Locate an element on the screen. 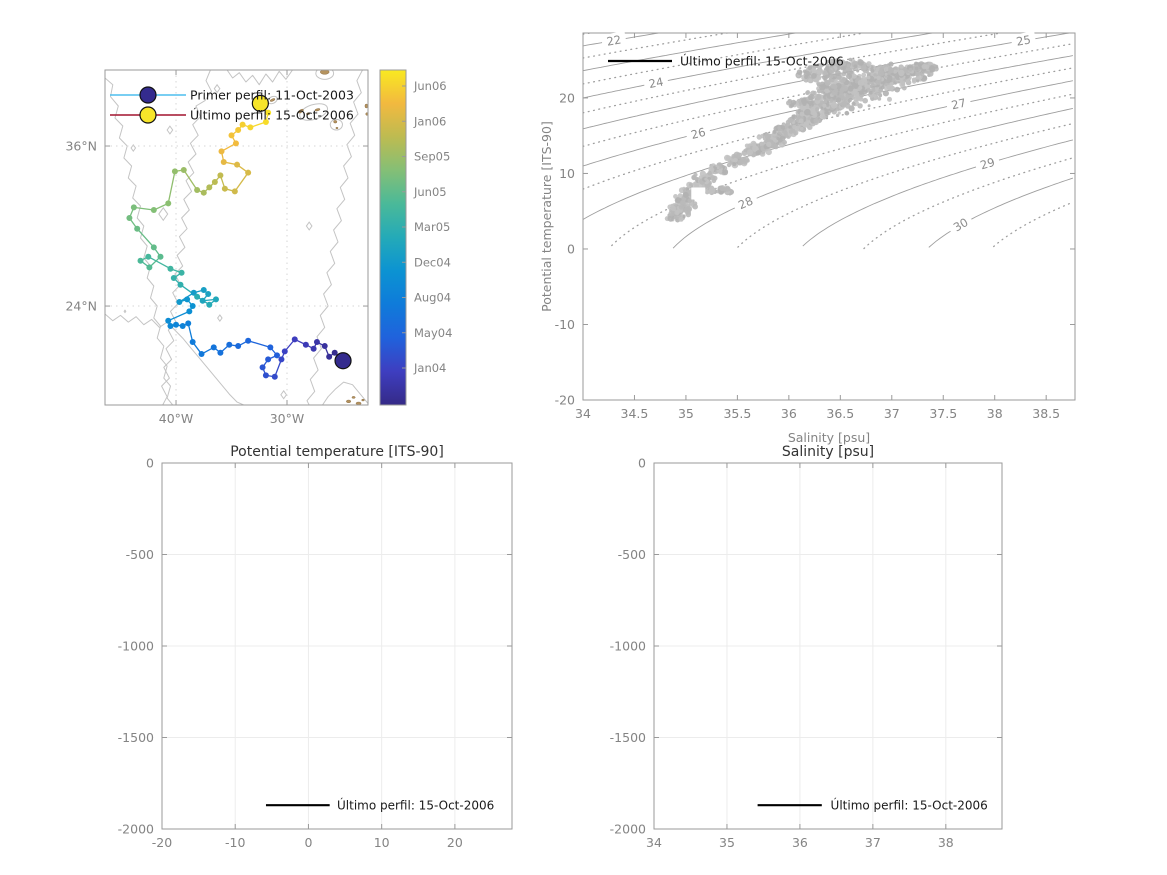 Image resolution: width=1167 pixels, height=875 pixels. x-tick-label: 37.5 is located at coordinates (943, 413).